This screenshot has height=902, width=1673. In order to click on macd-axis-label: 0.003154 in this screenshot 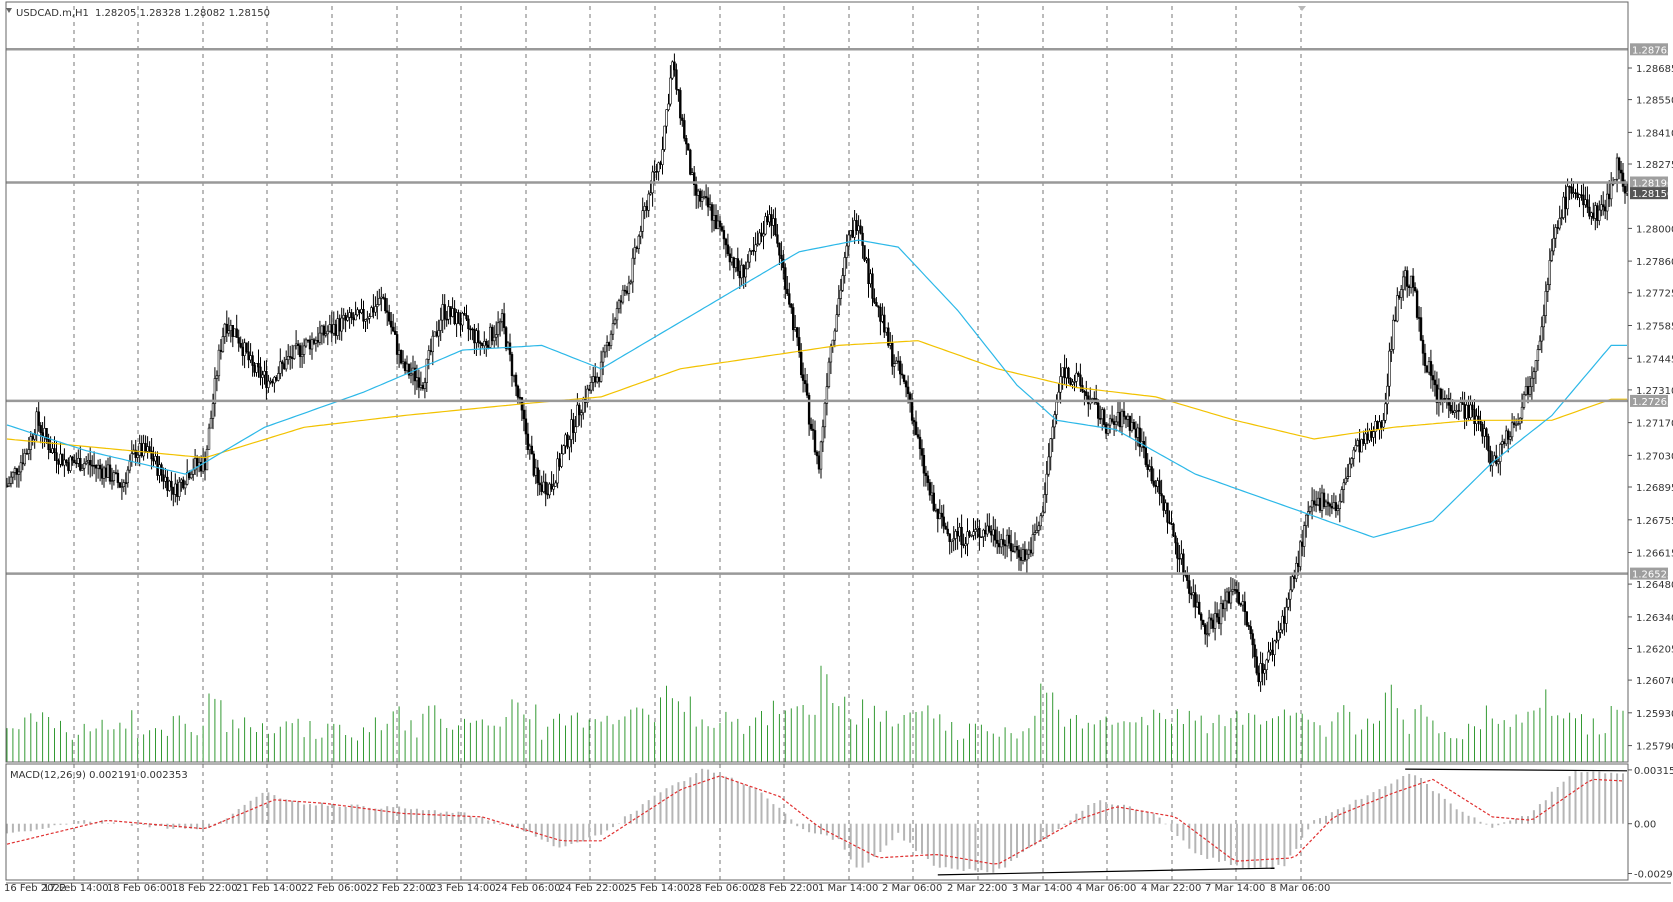, I will do `click(1653, 771)`.